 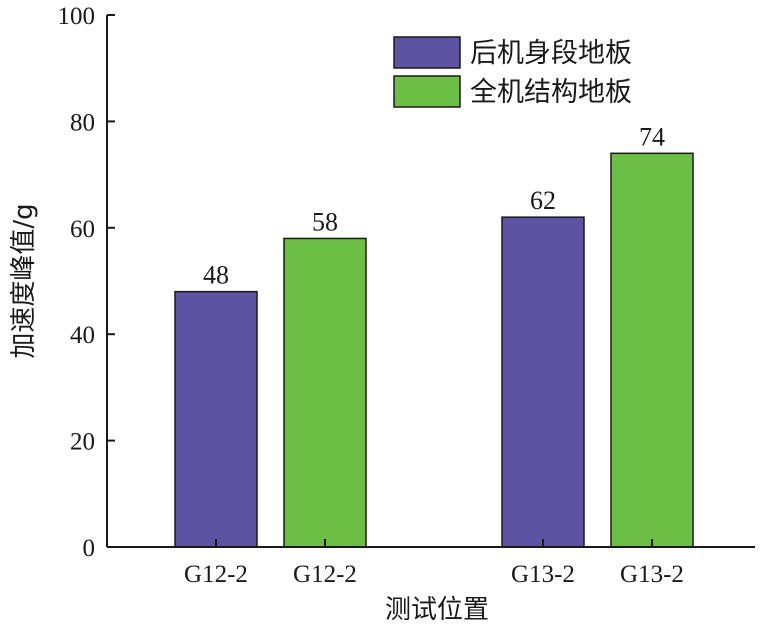 I want to click on legend-label-series-2: 全机结构地板, so click(x=551, y=92).